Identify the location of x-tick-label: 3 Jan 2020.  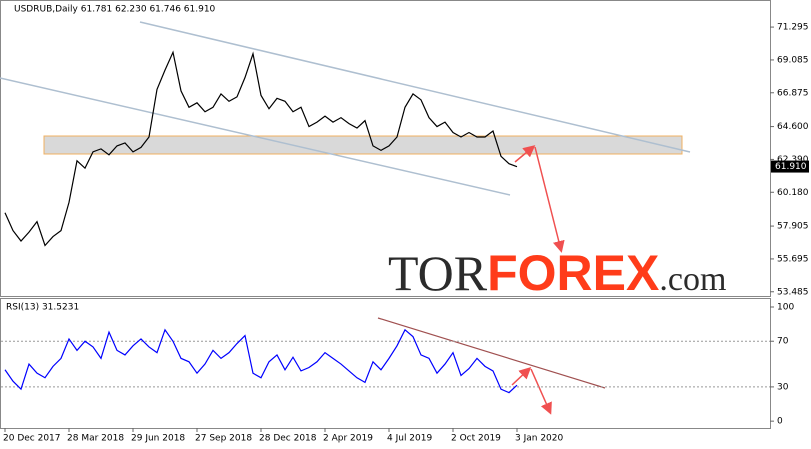
(539, 439).